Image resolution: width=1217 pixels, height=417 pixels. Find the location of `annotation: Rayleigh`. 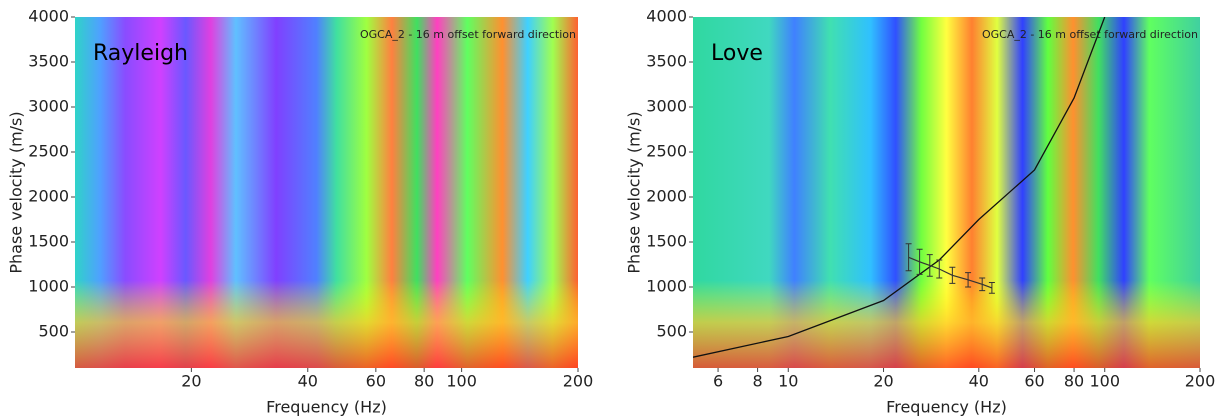

annotation: Rayleigh is located at coordinates (140, 53).